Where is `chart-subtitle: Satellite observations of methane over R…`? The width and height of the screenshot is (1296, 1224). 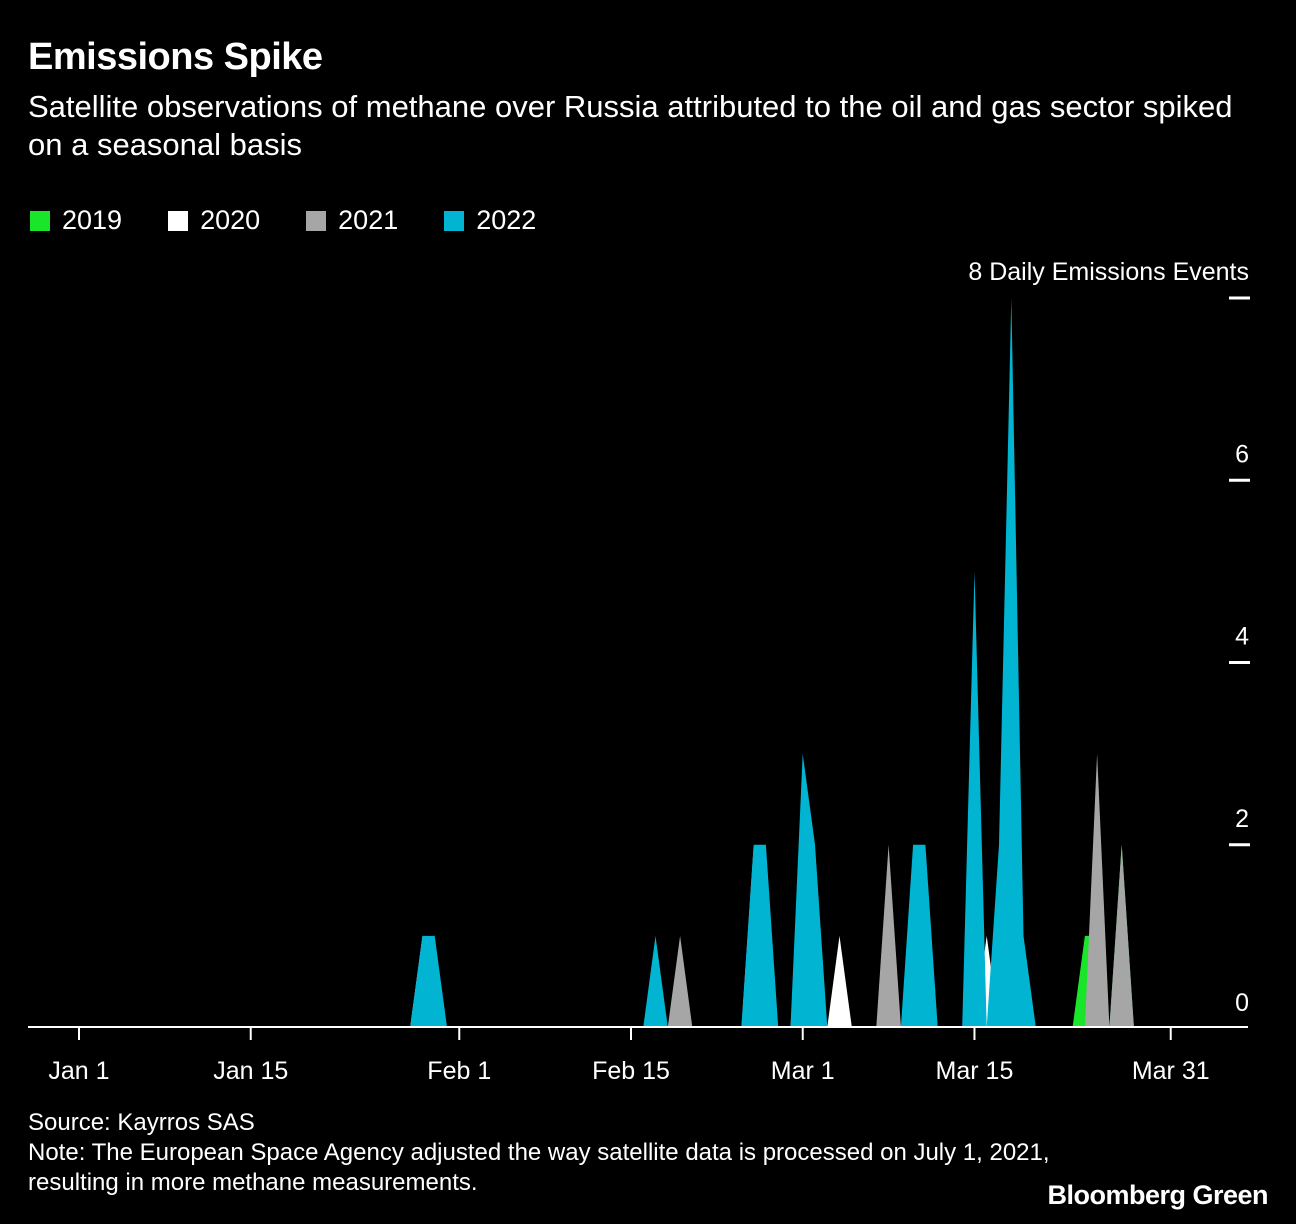 chart-subtitle: Satellite observations of methane over R… is located at coordinates (630, 125).